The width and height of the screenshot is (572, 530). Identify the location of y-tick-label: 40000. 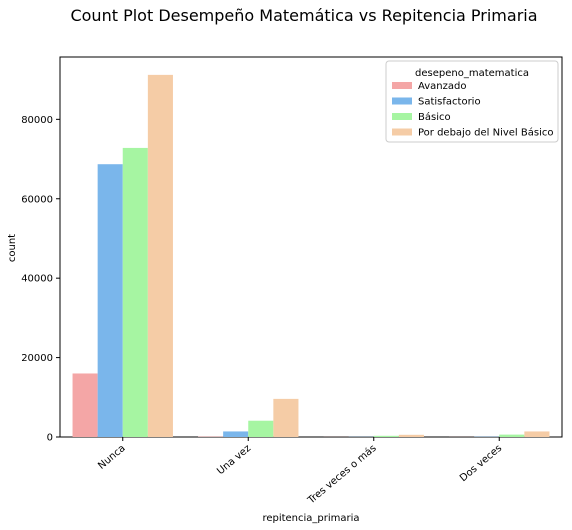
(37, 279).